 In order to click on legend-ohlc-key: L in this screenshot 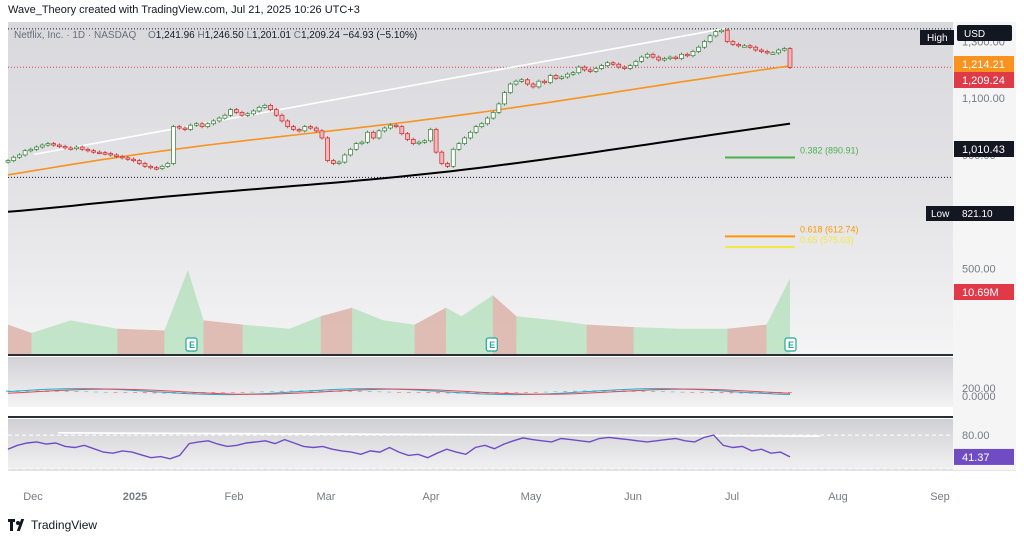, I will do `click(249, 35)`.